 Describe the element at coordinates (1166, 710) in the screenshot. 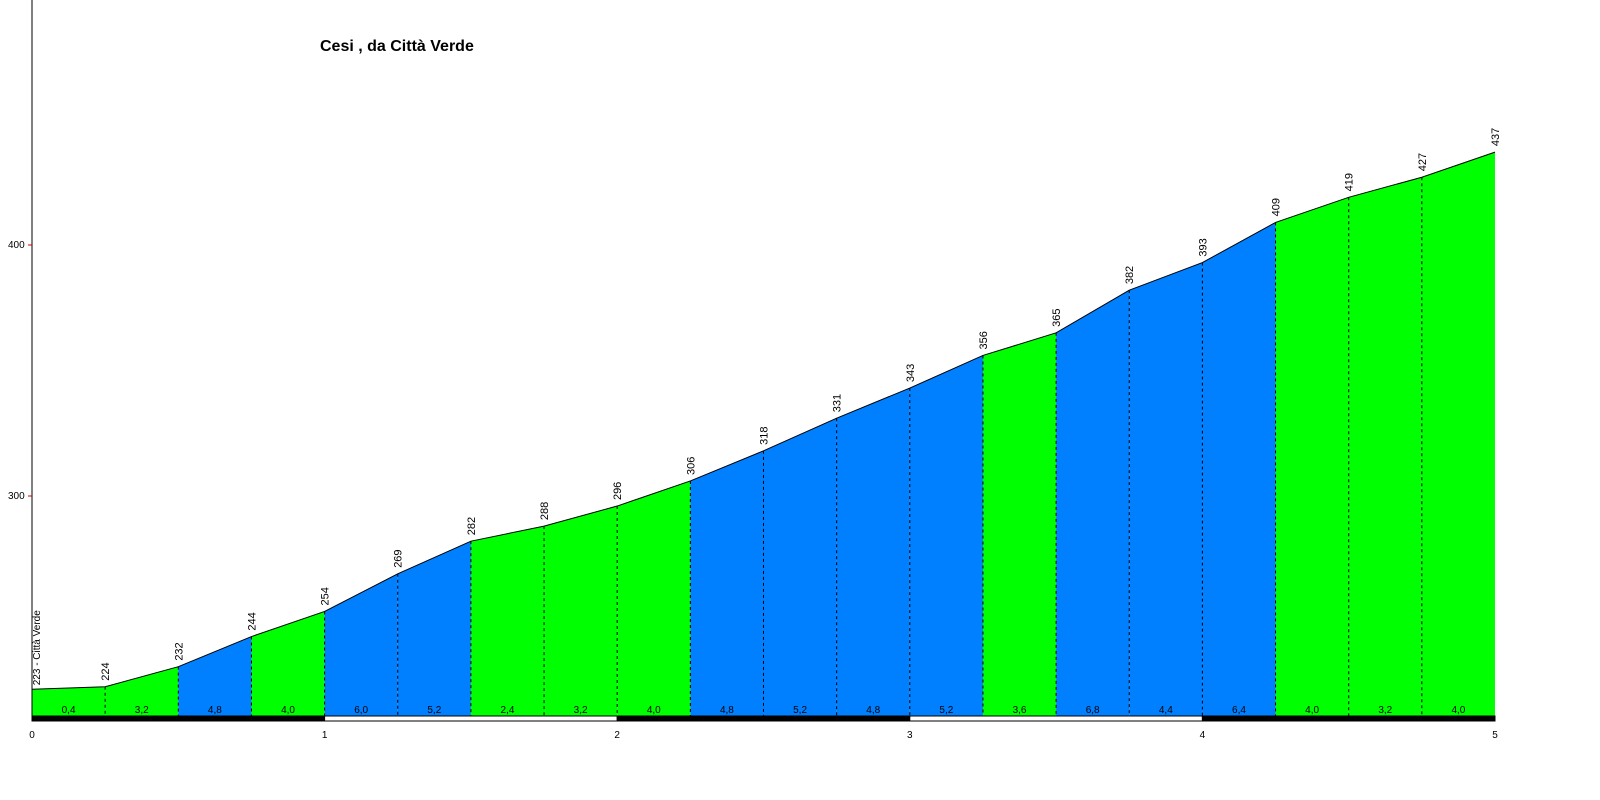

I see `gradient-label: 4,4` at that location.